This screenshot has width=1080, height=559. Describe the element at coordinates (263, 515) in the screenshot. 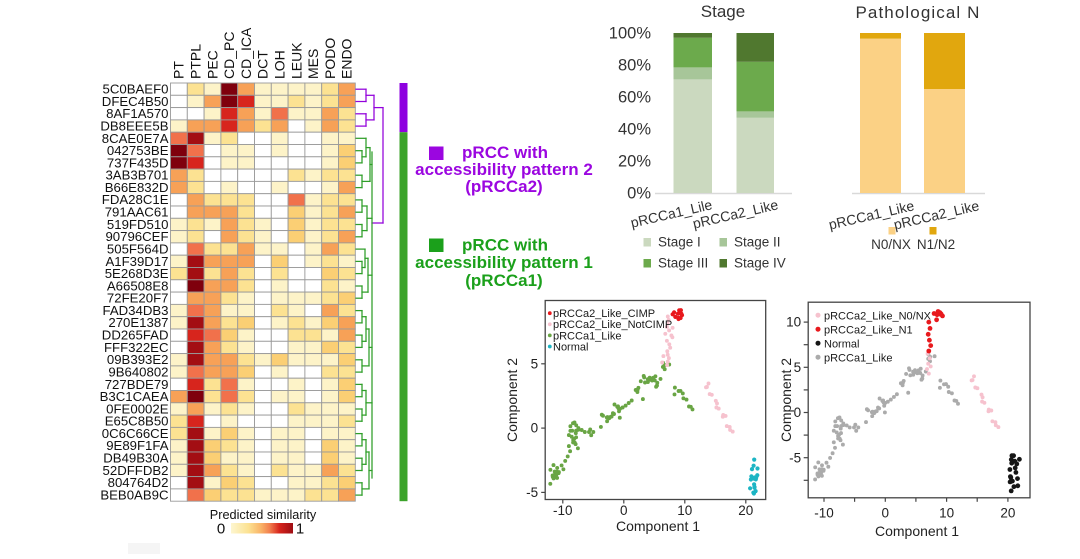

I see `svg-text: Predicted similarity` at that location.